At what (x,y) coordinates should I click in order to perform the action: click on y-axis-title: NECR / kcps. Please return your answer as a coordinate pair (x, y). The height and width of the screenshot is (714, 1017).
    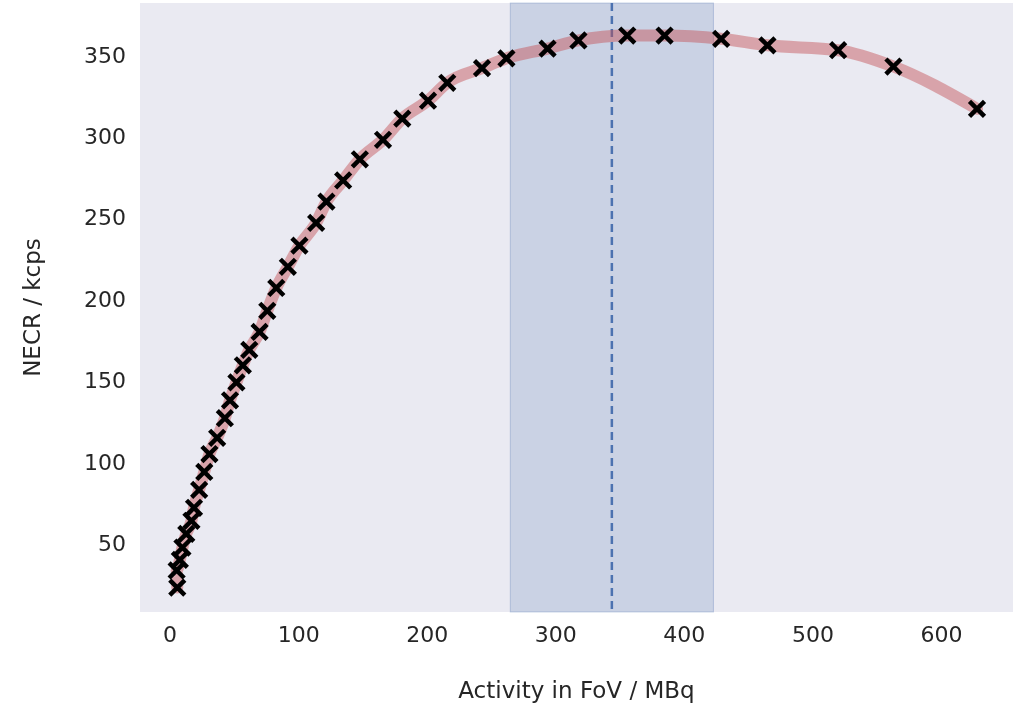
    Looking at the image, I should click on (32, 307).